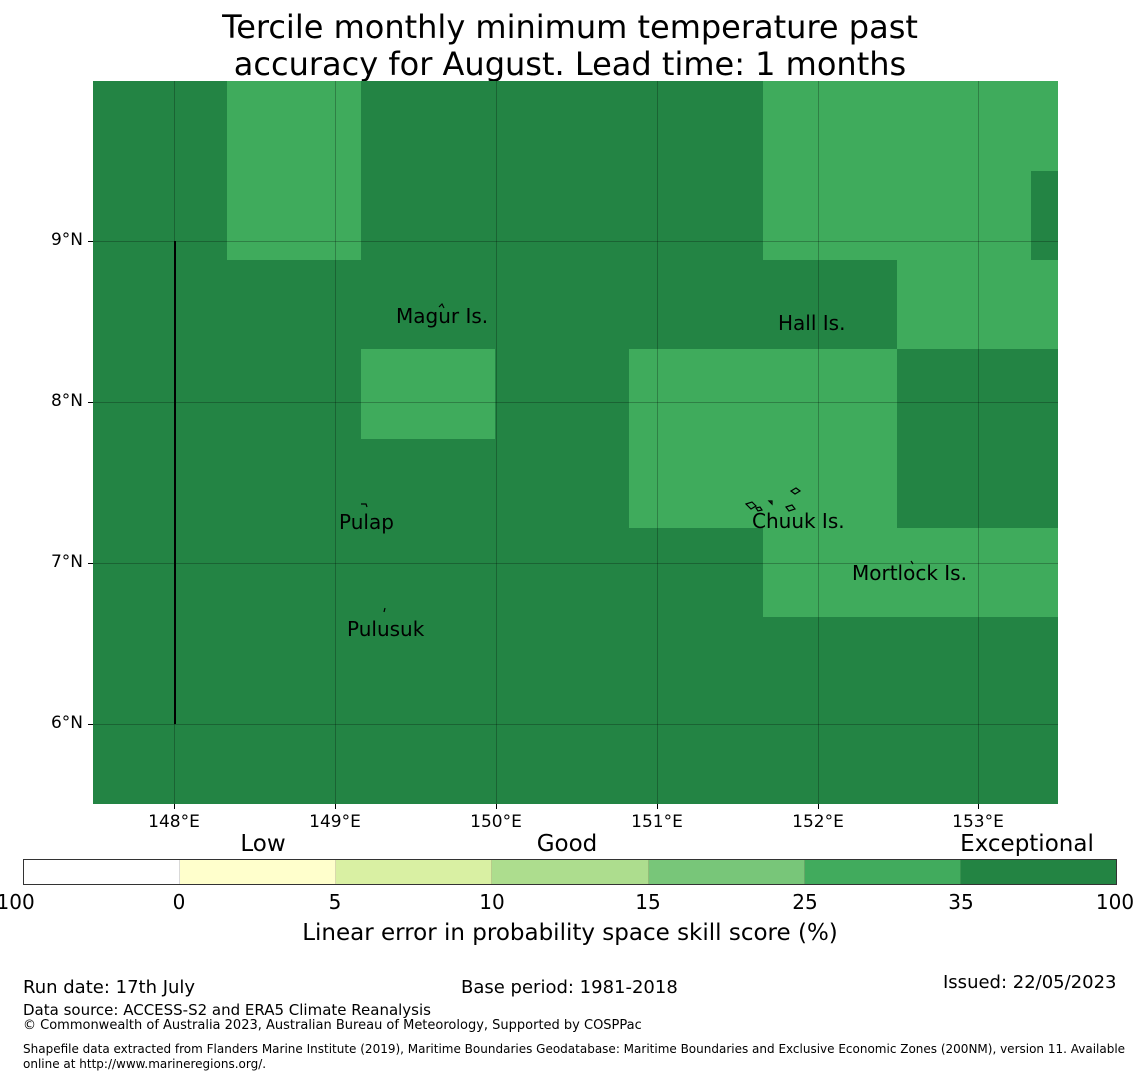  I want to click on lon-label-149e: 149°E, so click(335, 822).